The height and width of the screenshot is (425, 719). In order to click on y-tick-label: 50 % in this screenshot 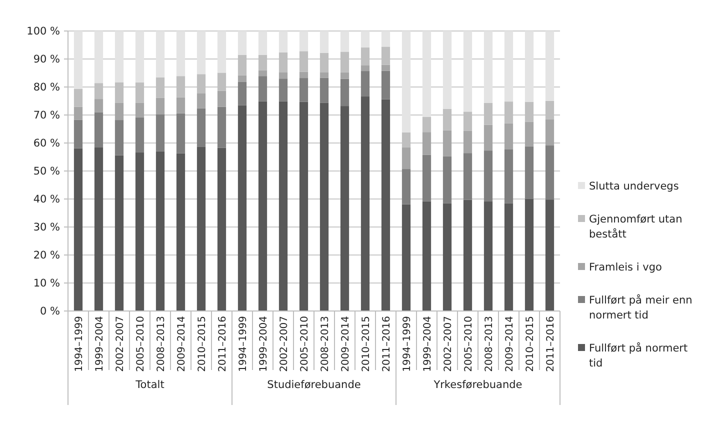, I will do `click(46, 172)`.